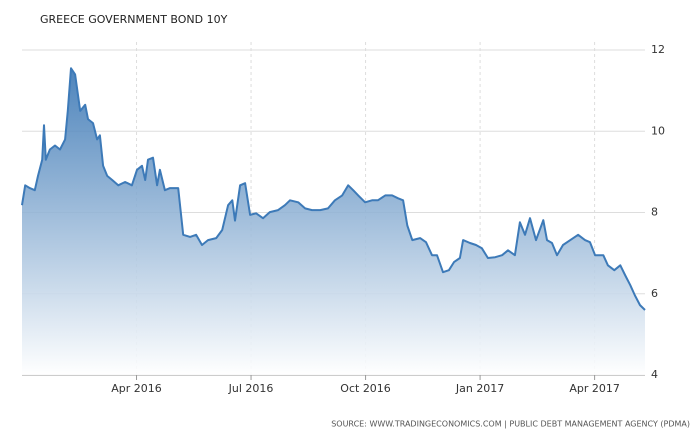 Image resolution: width=700 pixels, height=440 pixels. What do you see at coordinates (654, 293) in the screenshot?
I see `y-tick-label: 6` at bounding box center [654, 293].